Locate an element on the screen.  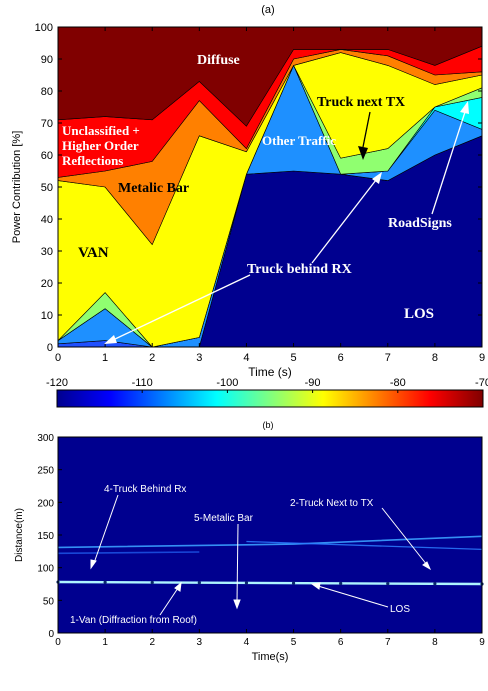
arrow-los-b is located at coordinates (353, 596).